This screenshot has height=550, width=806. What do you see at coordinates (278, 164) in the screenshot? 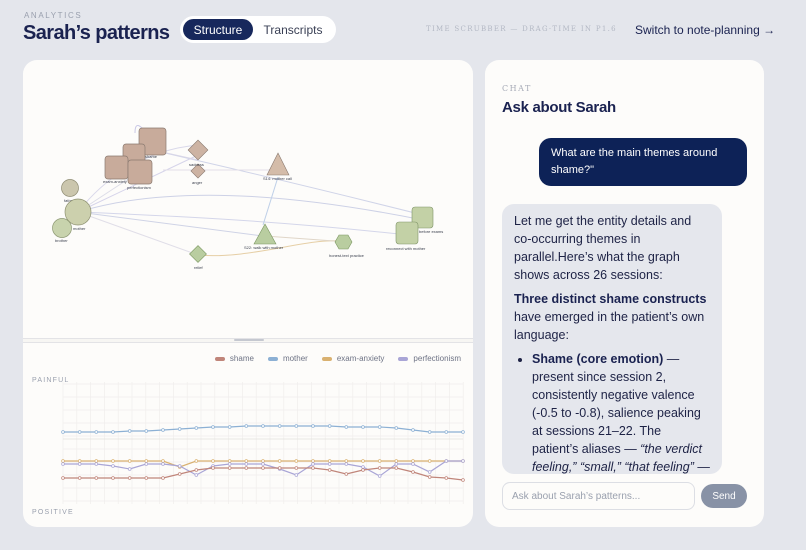
I see `node-s14-mother-call` at bounding box center [278, 164].